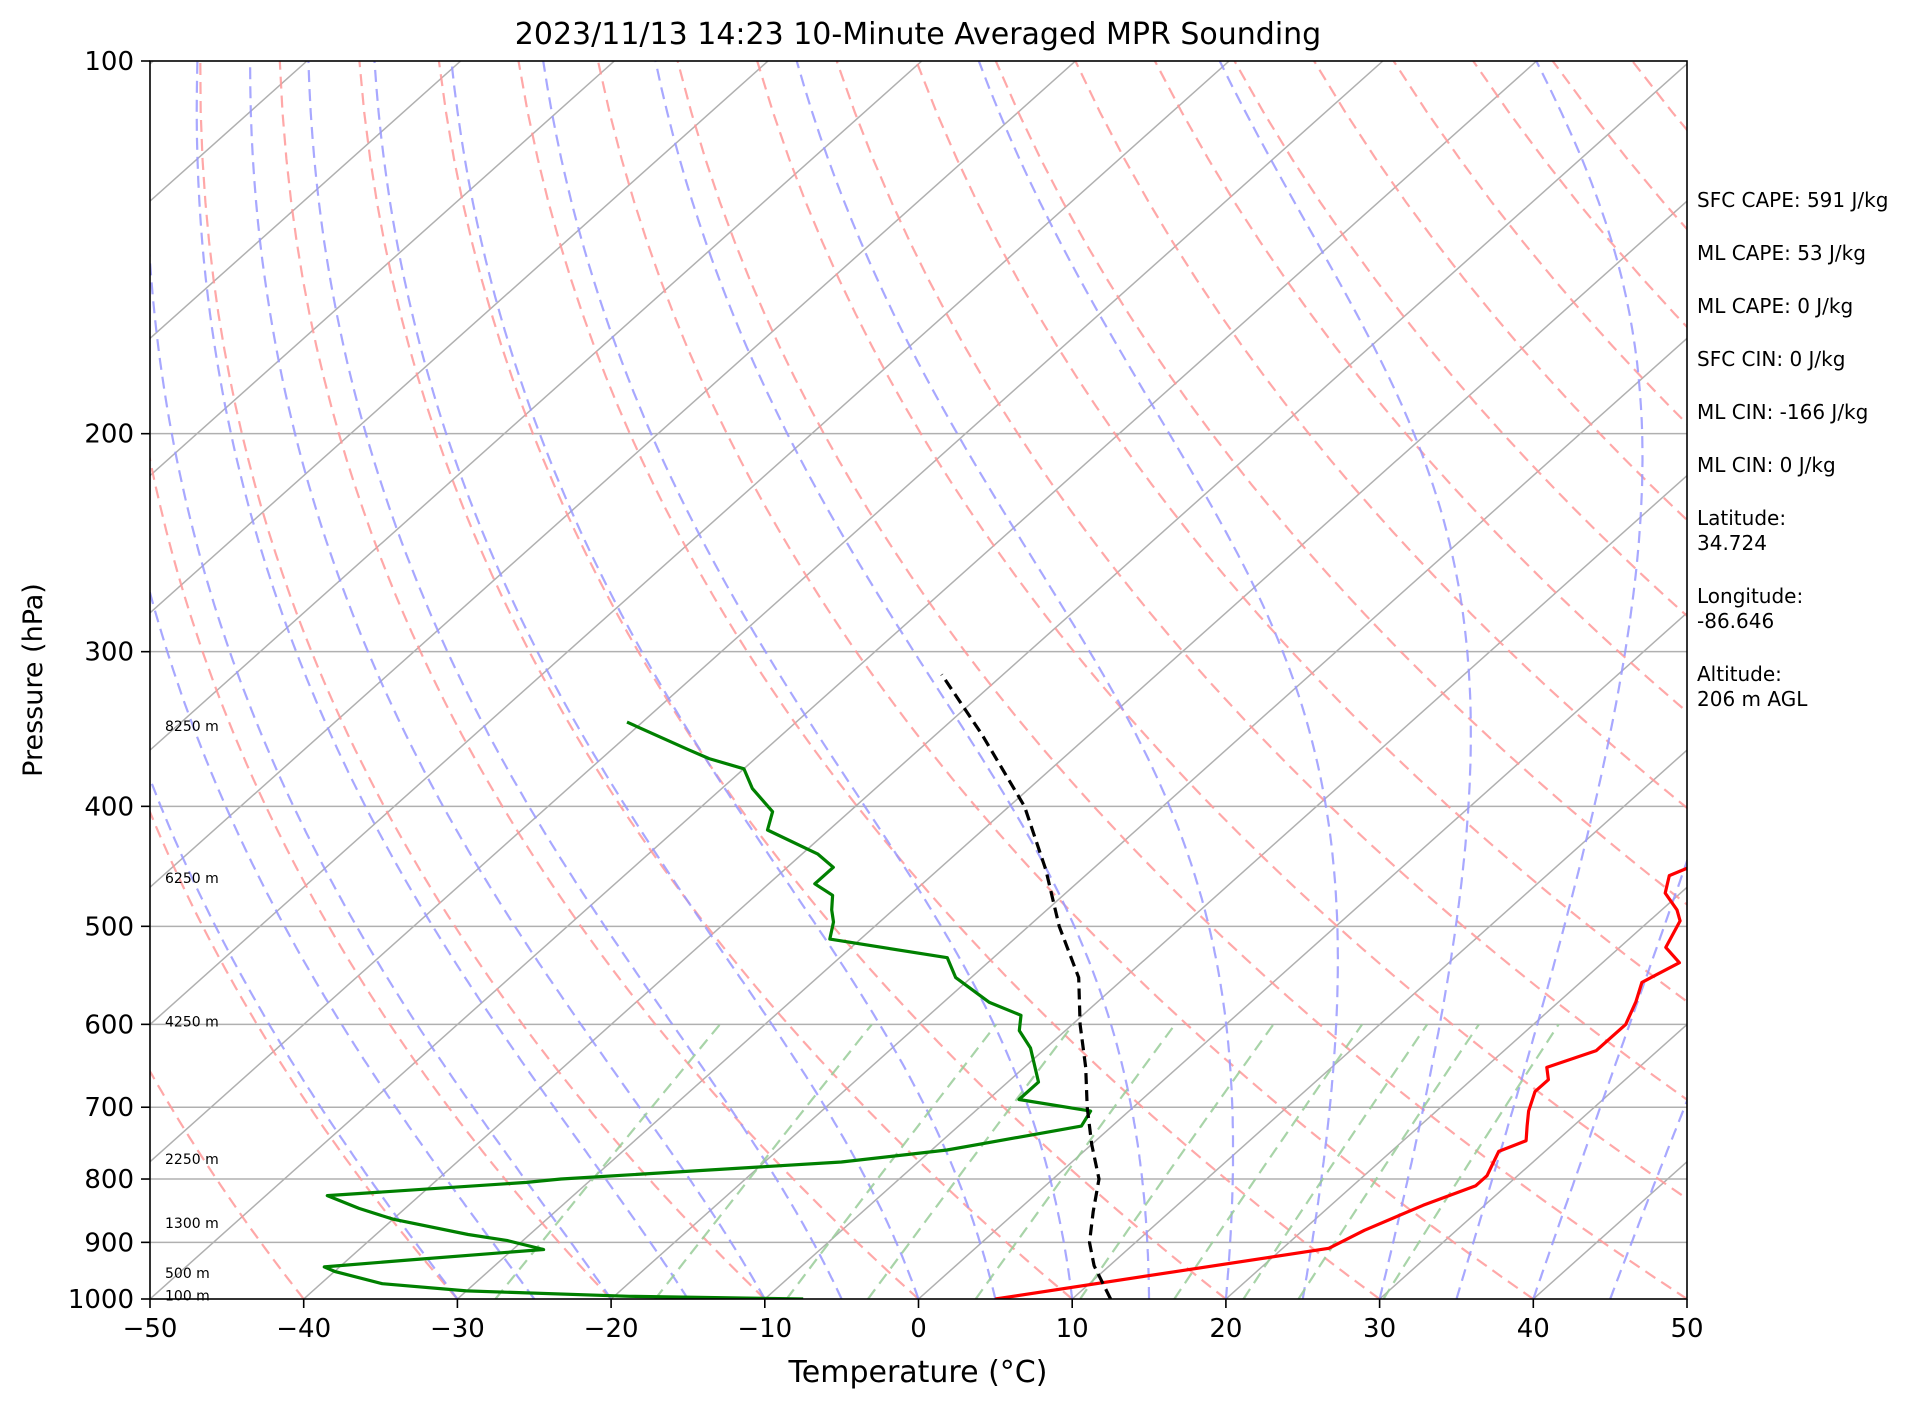 The height and width of the screenshot is (1406, 1921). What do you see at coordinates (187, 1296) in the screenshot?
I see `height-label: 100 m` at bounding box center [187, 1296].